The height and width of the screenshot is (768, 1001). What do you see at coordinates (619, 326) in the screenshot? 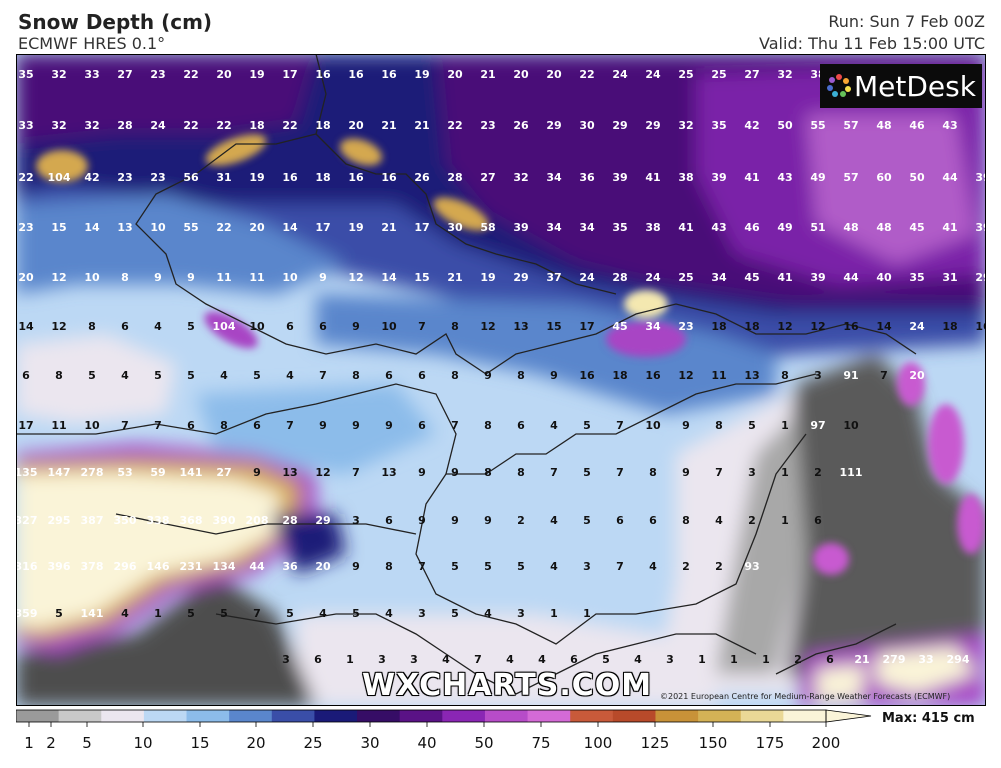
I see `map-value-label: 45` at bounding box center [619, 326].